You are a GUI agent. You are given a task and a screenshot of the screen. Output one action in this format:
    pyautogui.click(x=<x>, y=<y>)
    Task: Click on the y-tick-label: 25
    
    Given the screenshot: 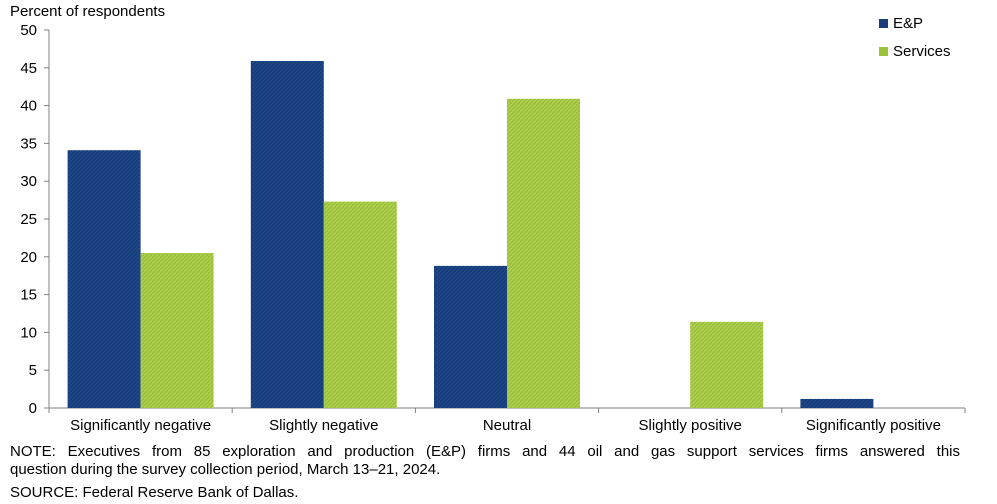 What is the action you would take?
    pyautogui.click(x=28, y=219)
    